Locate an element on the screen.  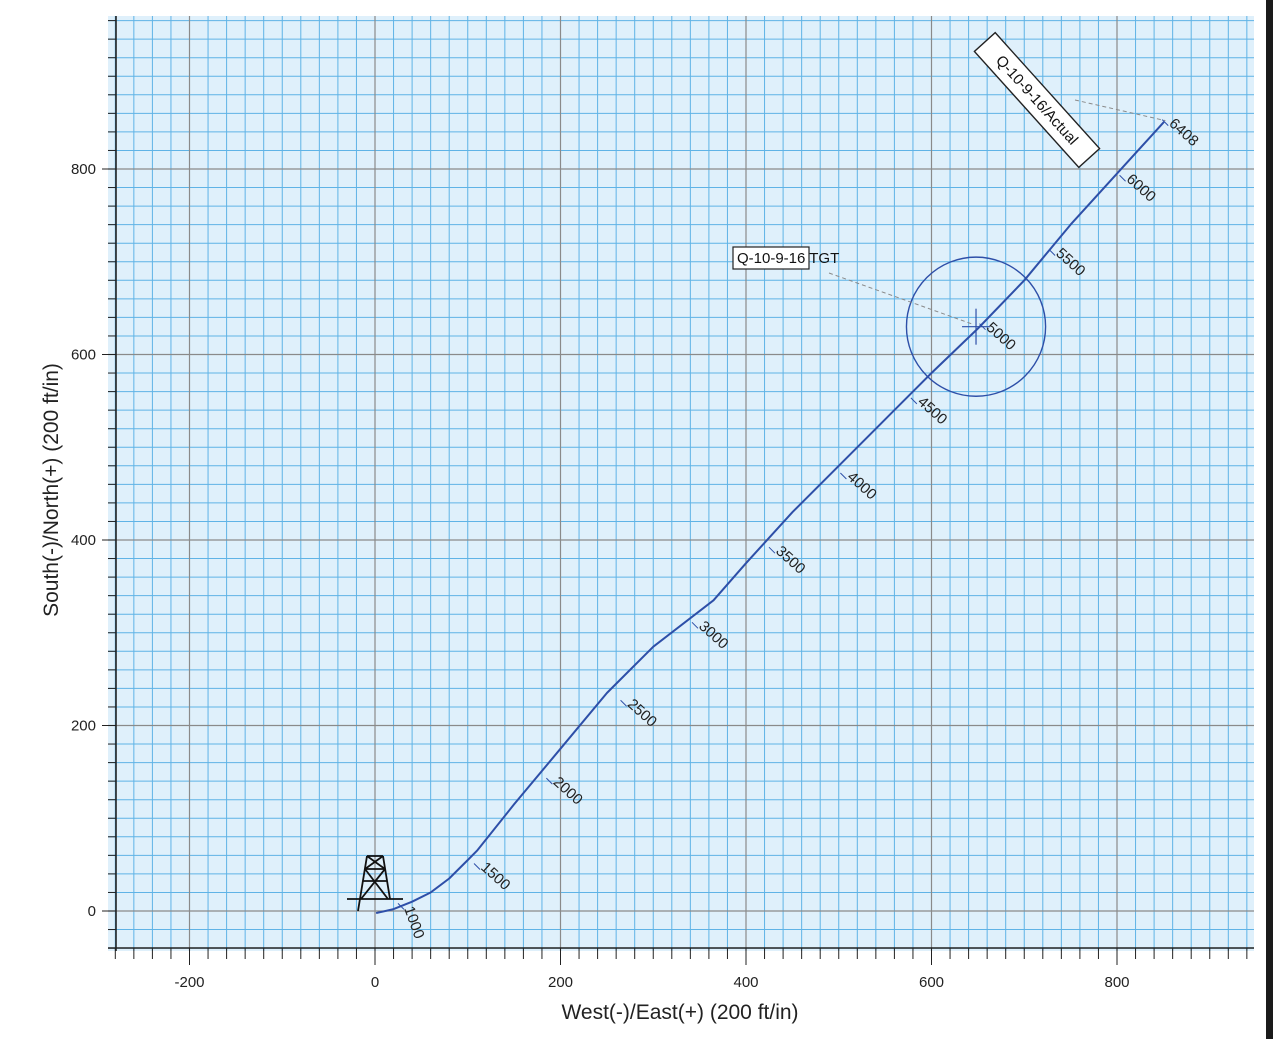
rig-icon is located at coordinates (375, 883).